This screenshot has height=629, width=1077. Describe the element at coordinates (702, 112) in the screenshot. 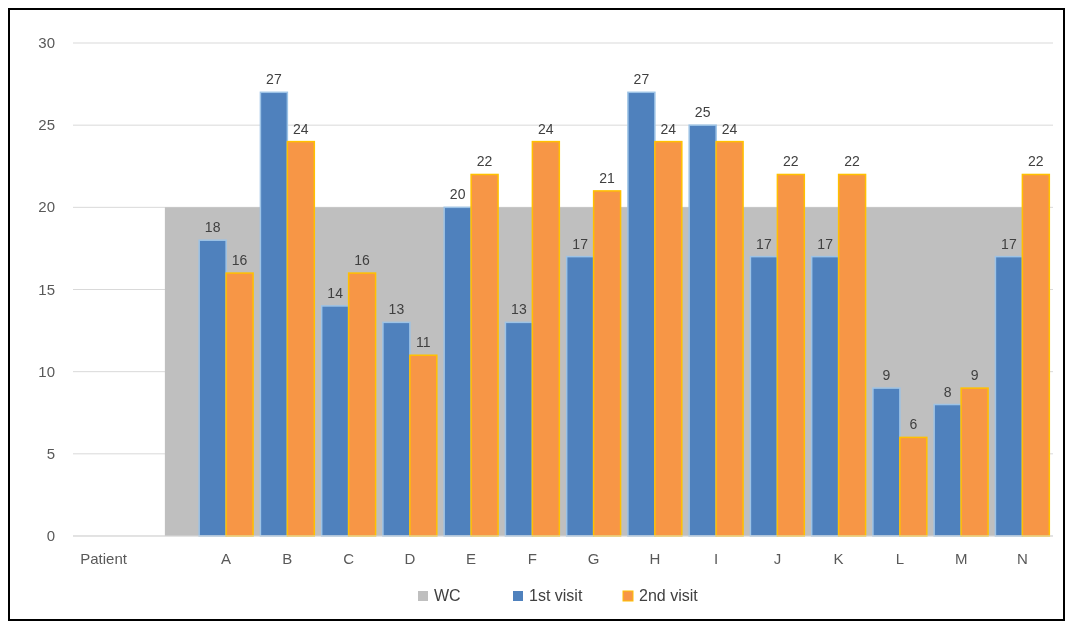

I see `data-label: 25` at that location.